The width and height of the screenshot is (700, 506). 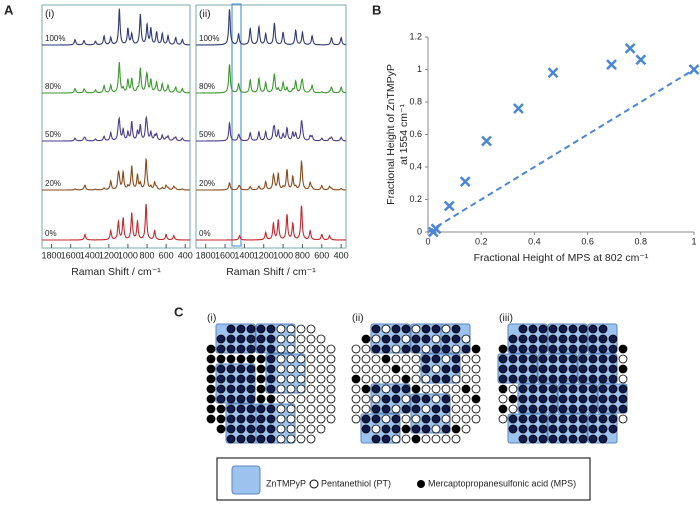 What do you see at coordinates (302, 255) in the screenshot?
I see `x-tick-label: 800` at bounding box center [302, 255].